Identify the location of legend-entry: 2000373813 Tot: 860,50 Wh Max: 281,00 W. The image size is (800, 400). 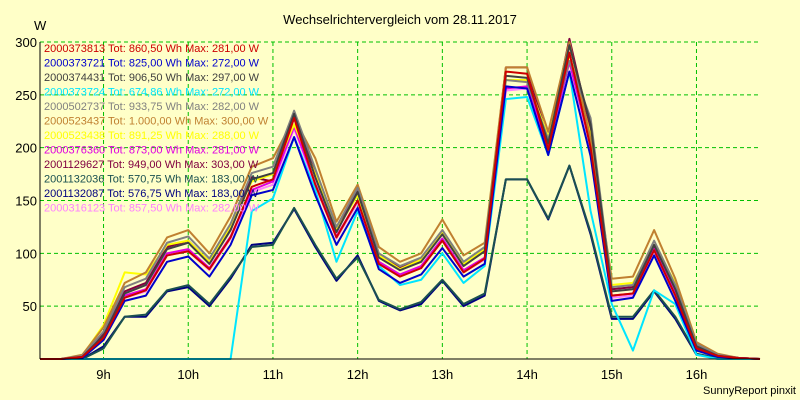
(152, 49).